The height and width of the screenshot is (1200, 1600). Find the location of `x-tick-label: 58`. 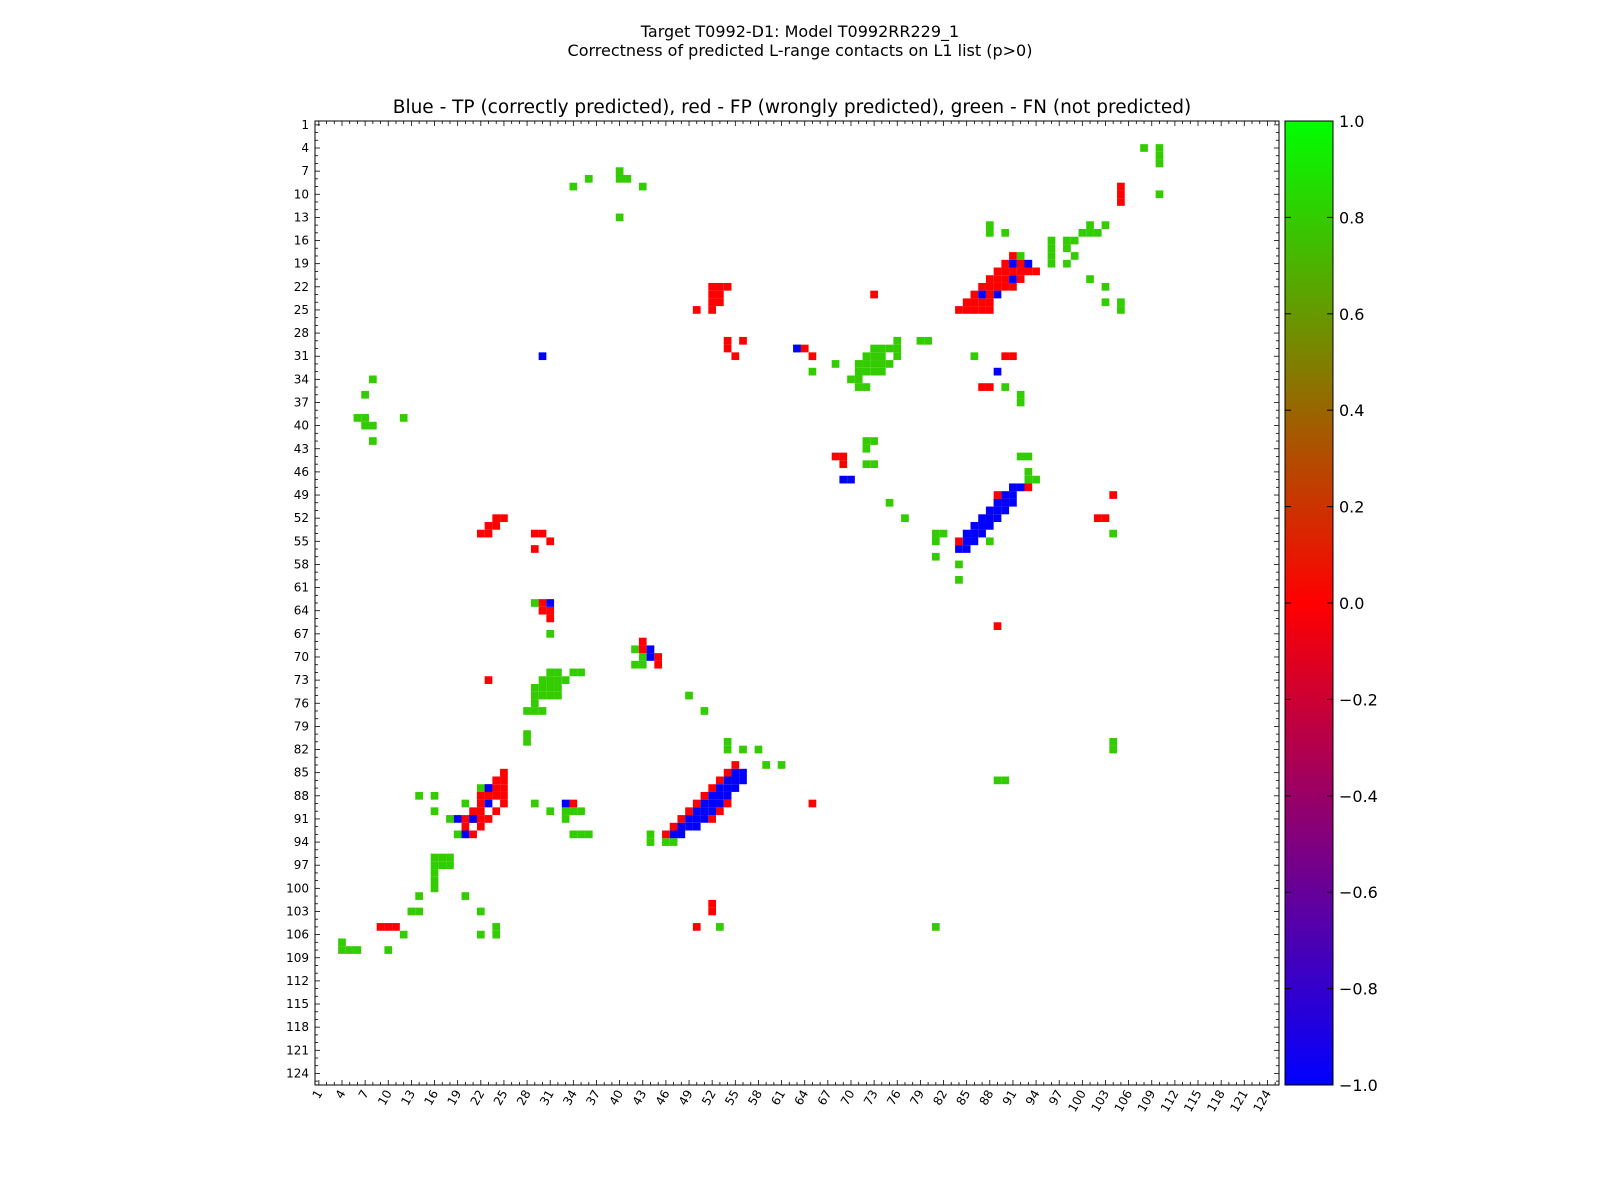

x-tick-label: 58 is located at coordinates (755, 1098).